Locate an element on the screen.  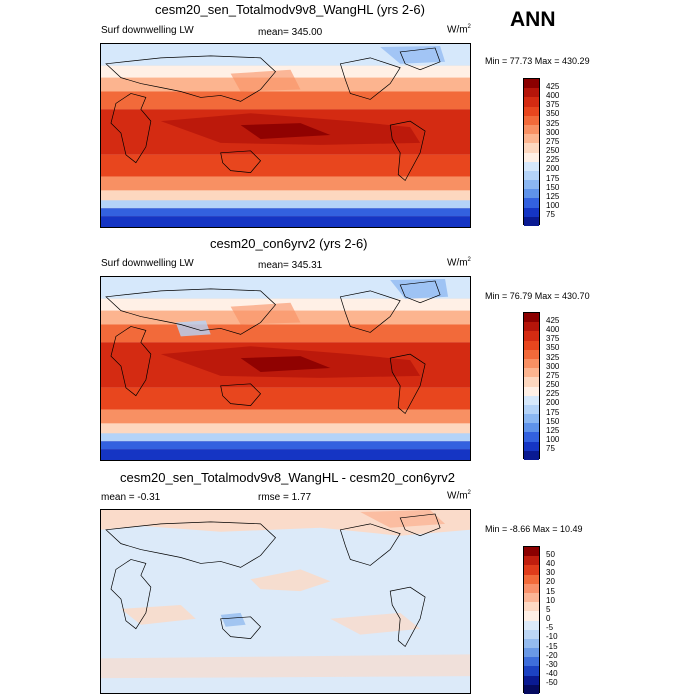
panel-2-colorbar is located at coordinates (531, 386).